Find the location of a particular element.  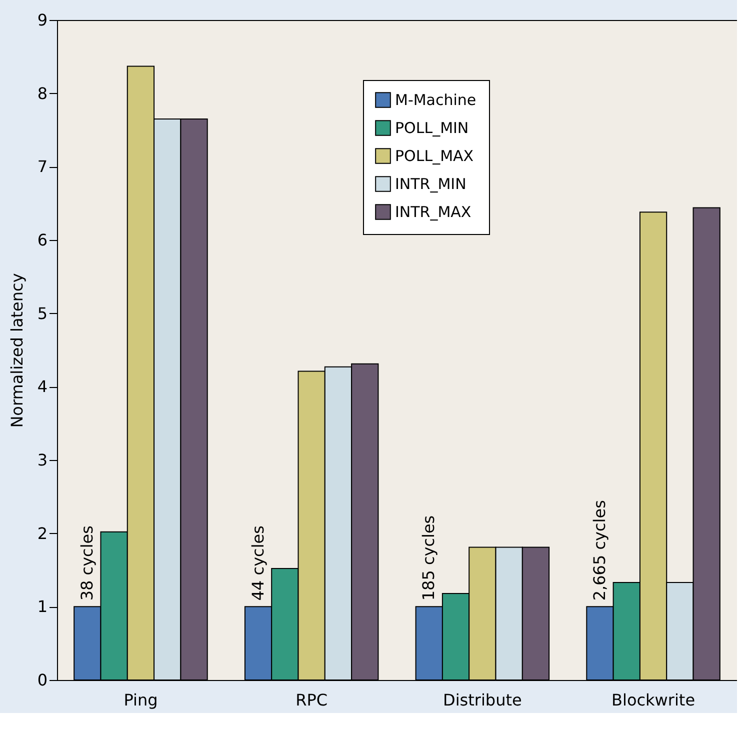

legend-label: POLL_MAX is located at coordinates (434, 156).